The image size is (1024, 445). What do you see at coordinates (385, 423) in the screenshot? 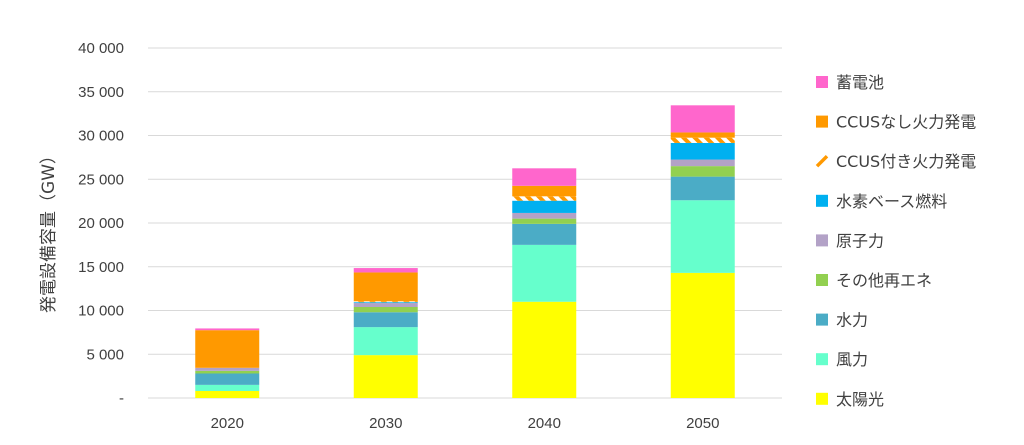
I see `x-tick-label: 2030` at bounding box center [385, 423].